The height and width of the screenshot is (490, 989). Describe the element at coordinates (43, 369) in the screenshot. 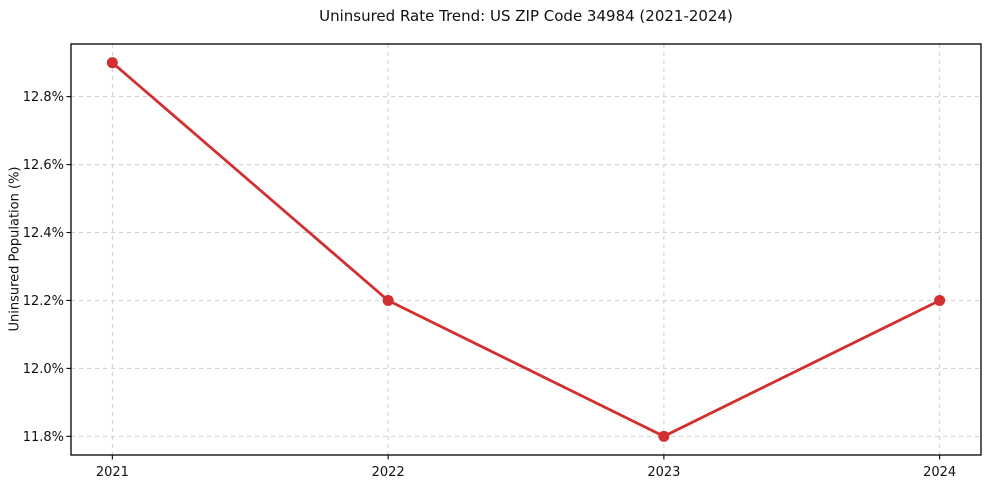

I see `y-tick-label: 12.0%` at that location.